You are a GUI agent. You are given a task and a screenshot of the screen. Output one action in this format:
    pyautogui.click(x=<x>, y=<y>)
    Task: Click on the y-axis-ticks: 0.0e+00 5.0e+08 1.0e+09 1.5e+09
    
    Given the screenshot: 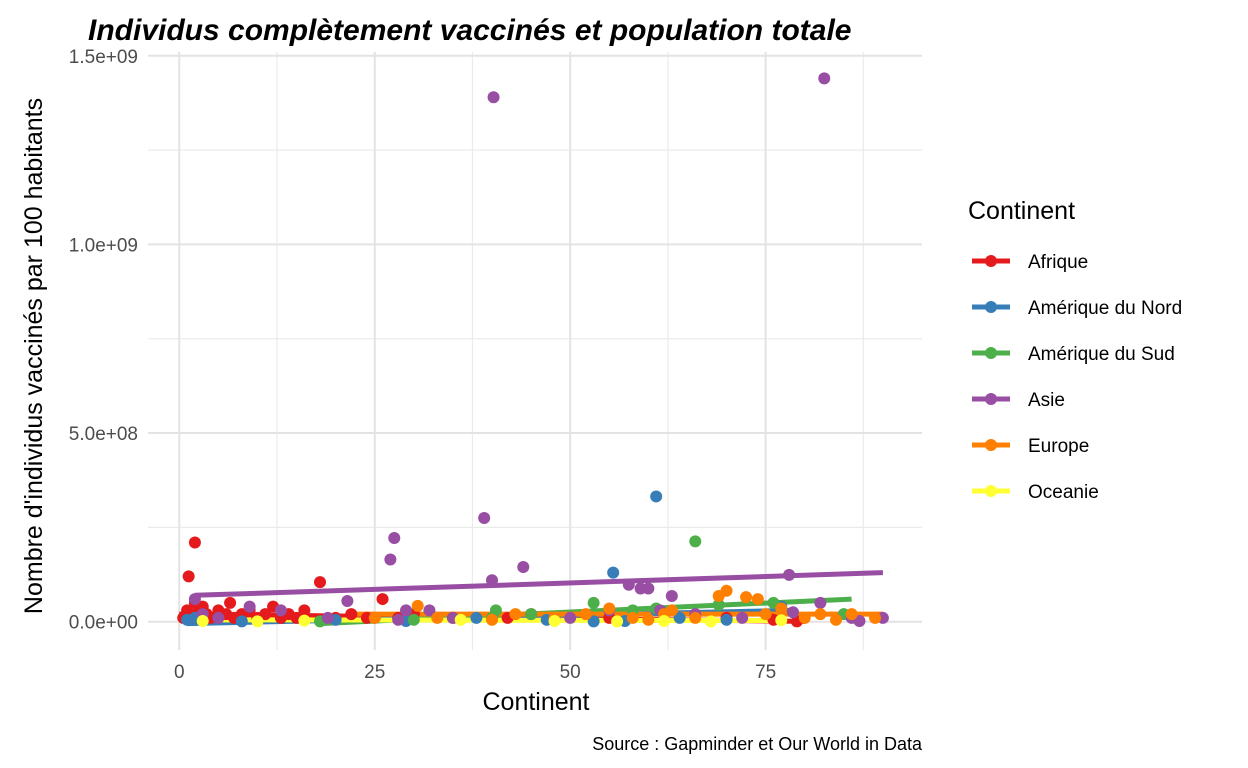 What is the action you would take?
    pyautogui.click(x=103, y=340)
    